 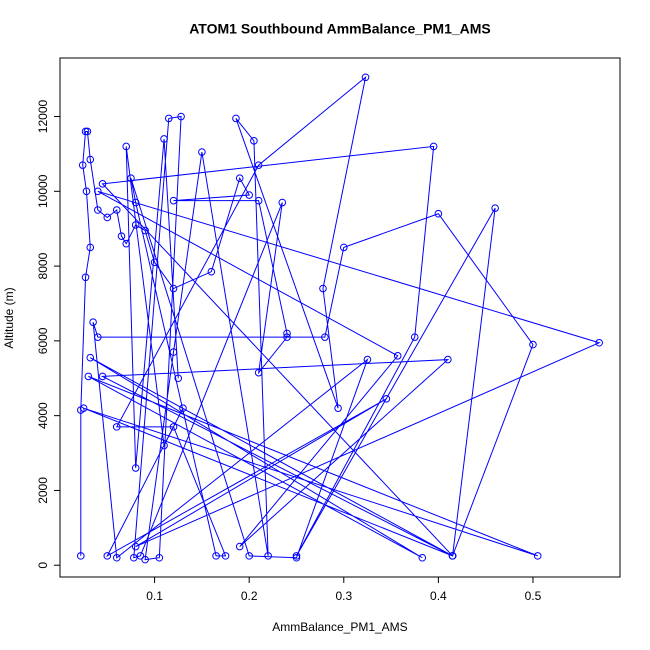 I want to click on y-tick-label: 8000, so click(x=43, y=265).